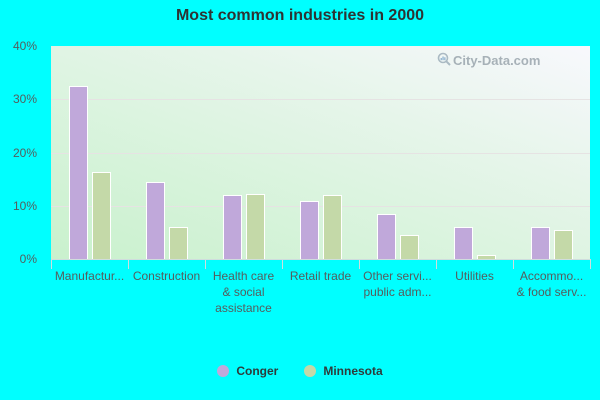  Describe the element at coordinates (24, 99) in the screenshot. I see `y-tick-label: 30%` at that location.